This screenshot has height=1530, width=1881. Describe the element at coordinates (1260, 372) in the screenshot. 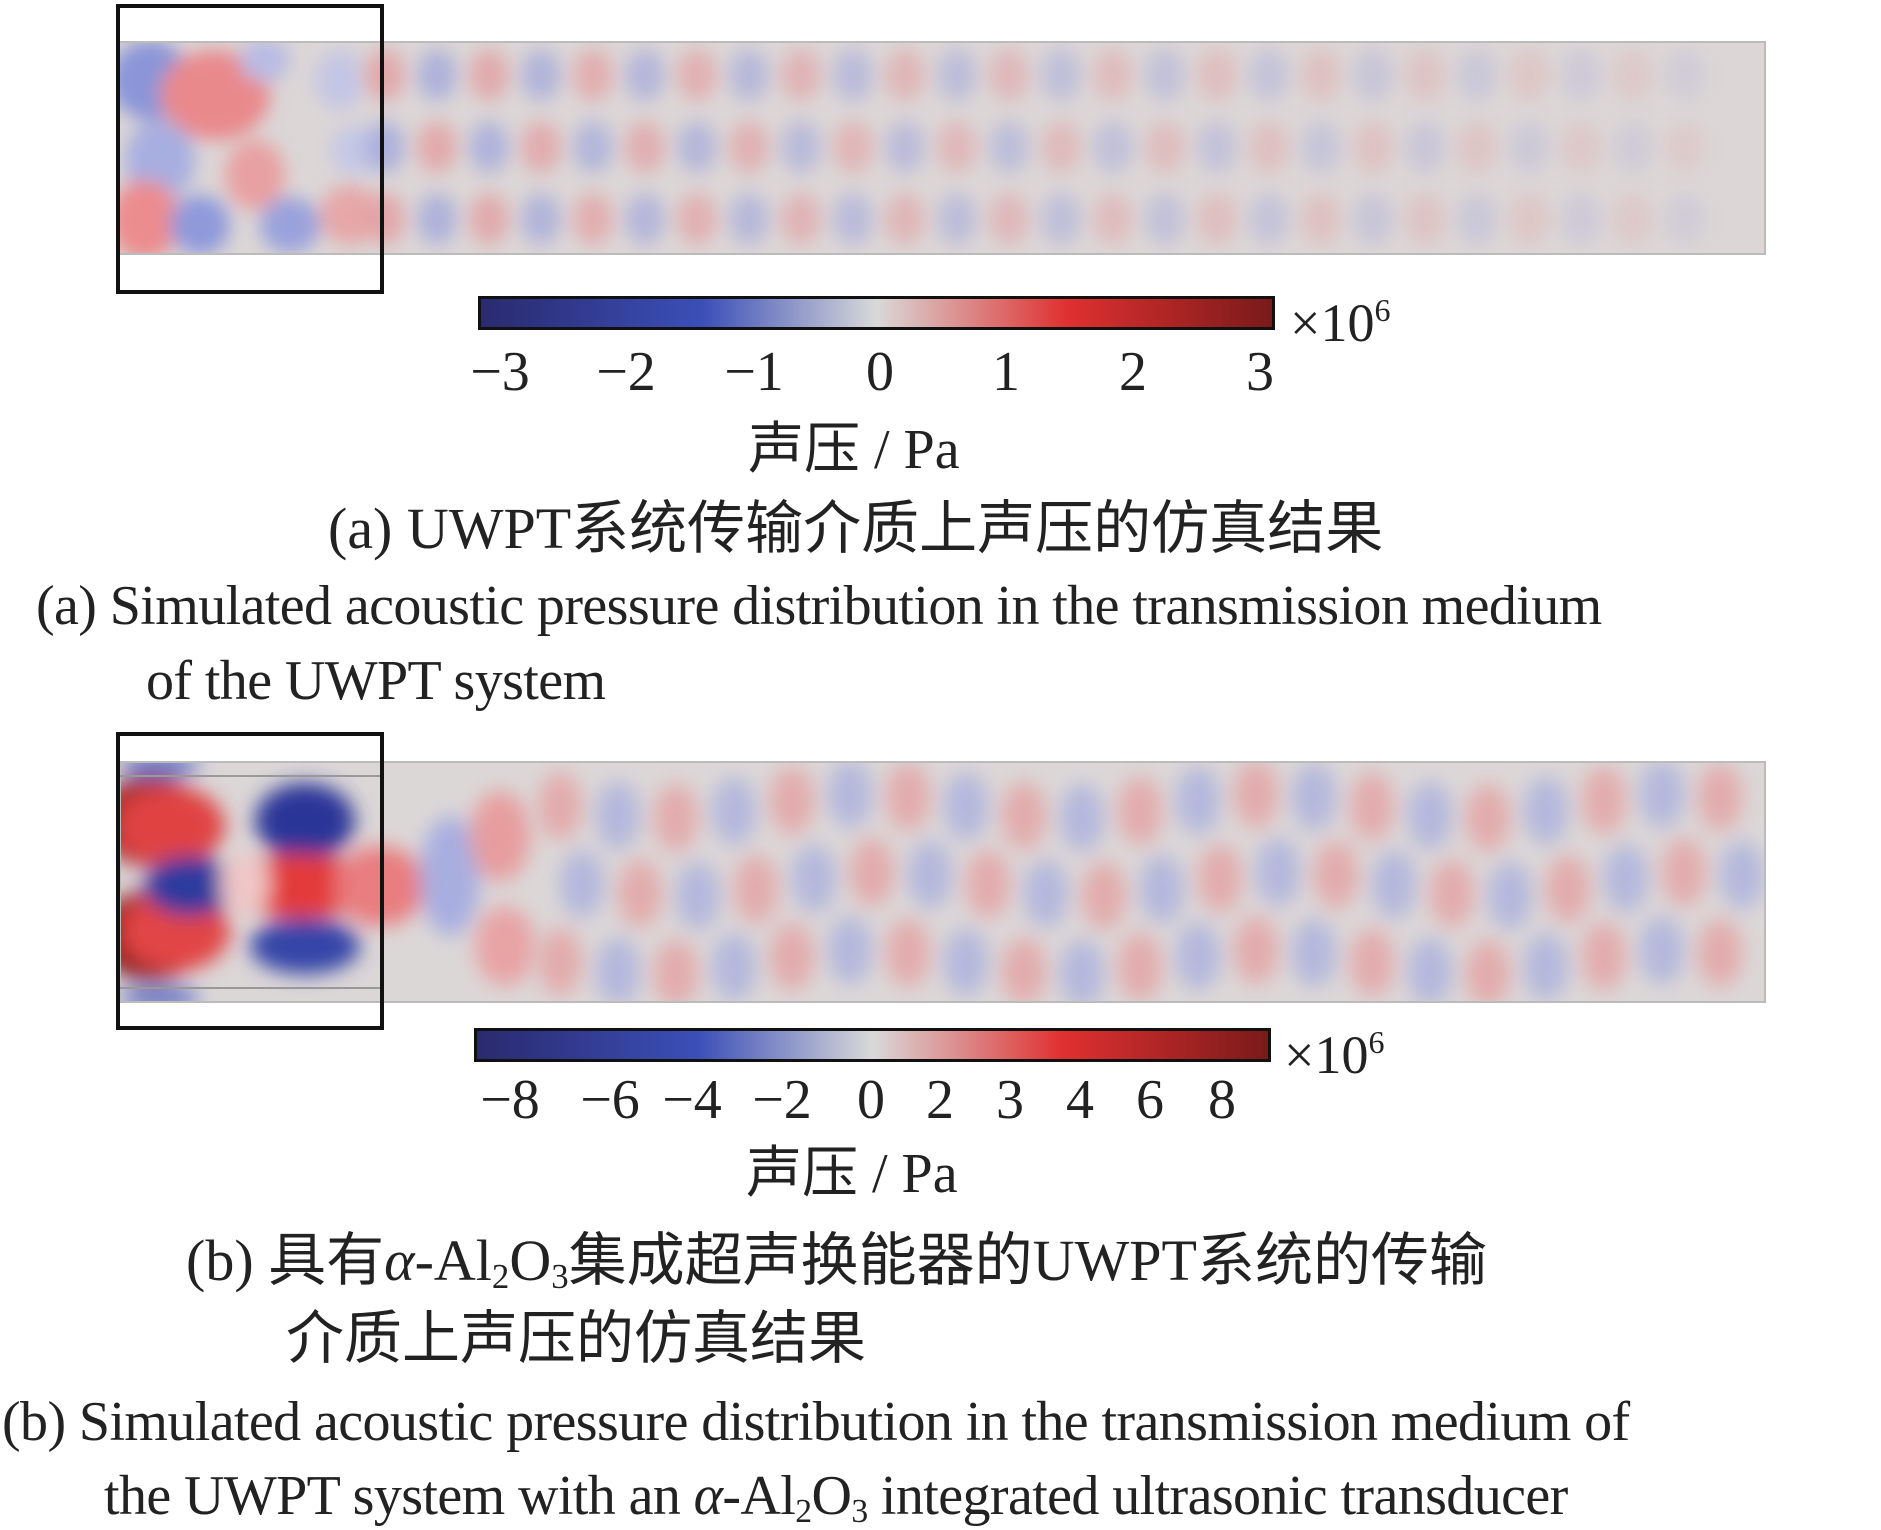

I see `colorbar-a-tick: 3` at that location.